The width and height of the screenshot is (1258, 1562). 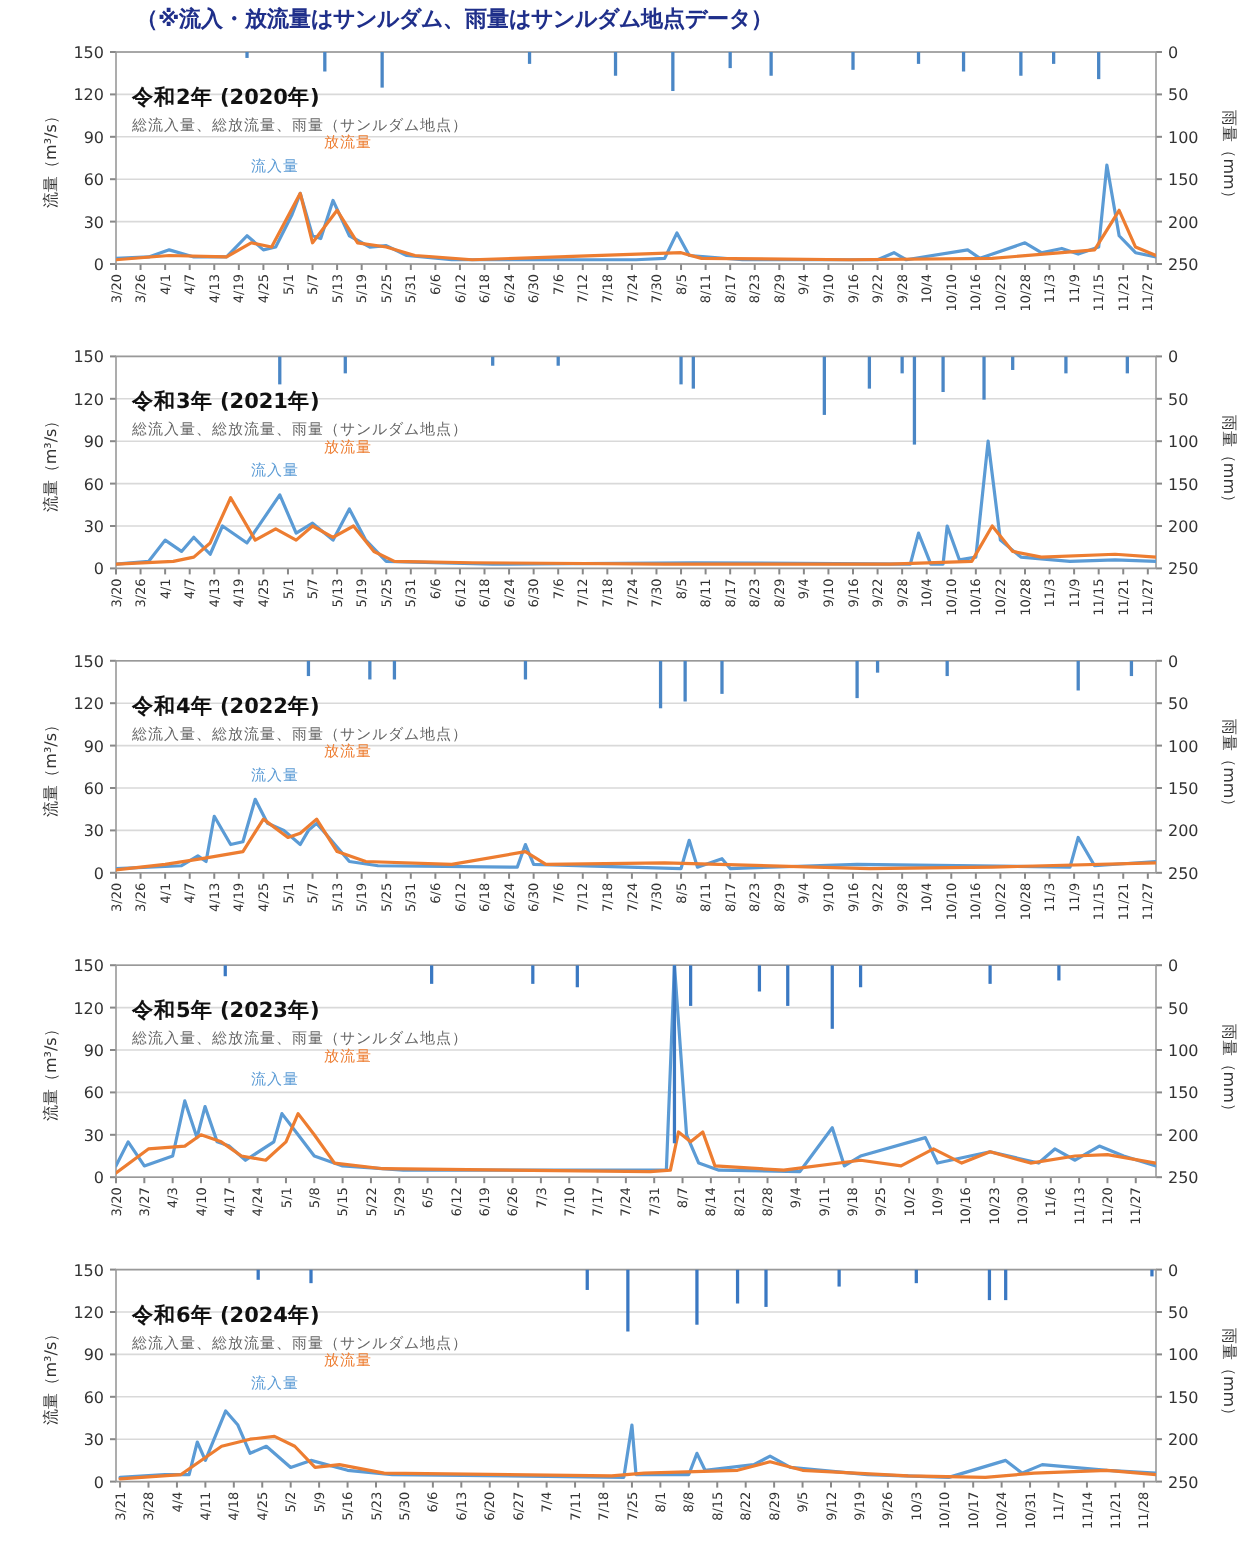 I want to click on text: 令和6年 (2024年), so click(x=225, y=1314).